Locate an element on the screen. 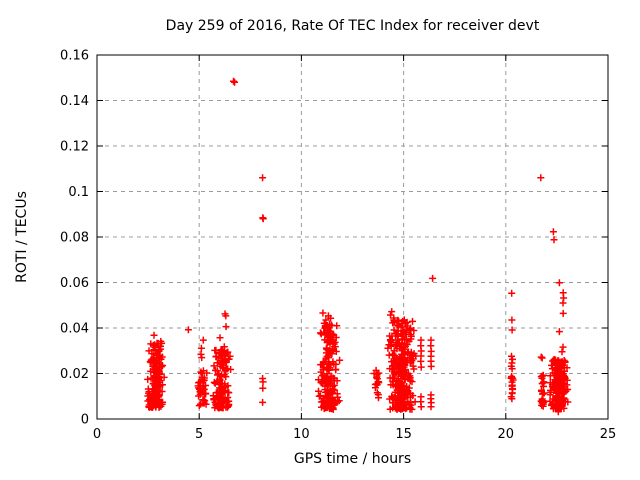 The width and height of the screenshot is (640, 480). x-tick-label: 5 is located at coordinates (199, 434).